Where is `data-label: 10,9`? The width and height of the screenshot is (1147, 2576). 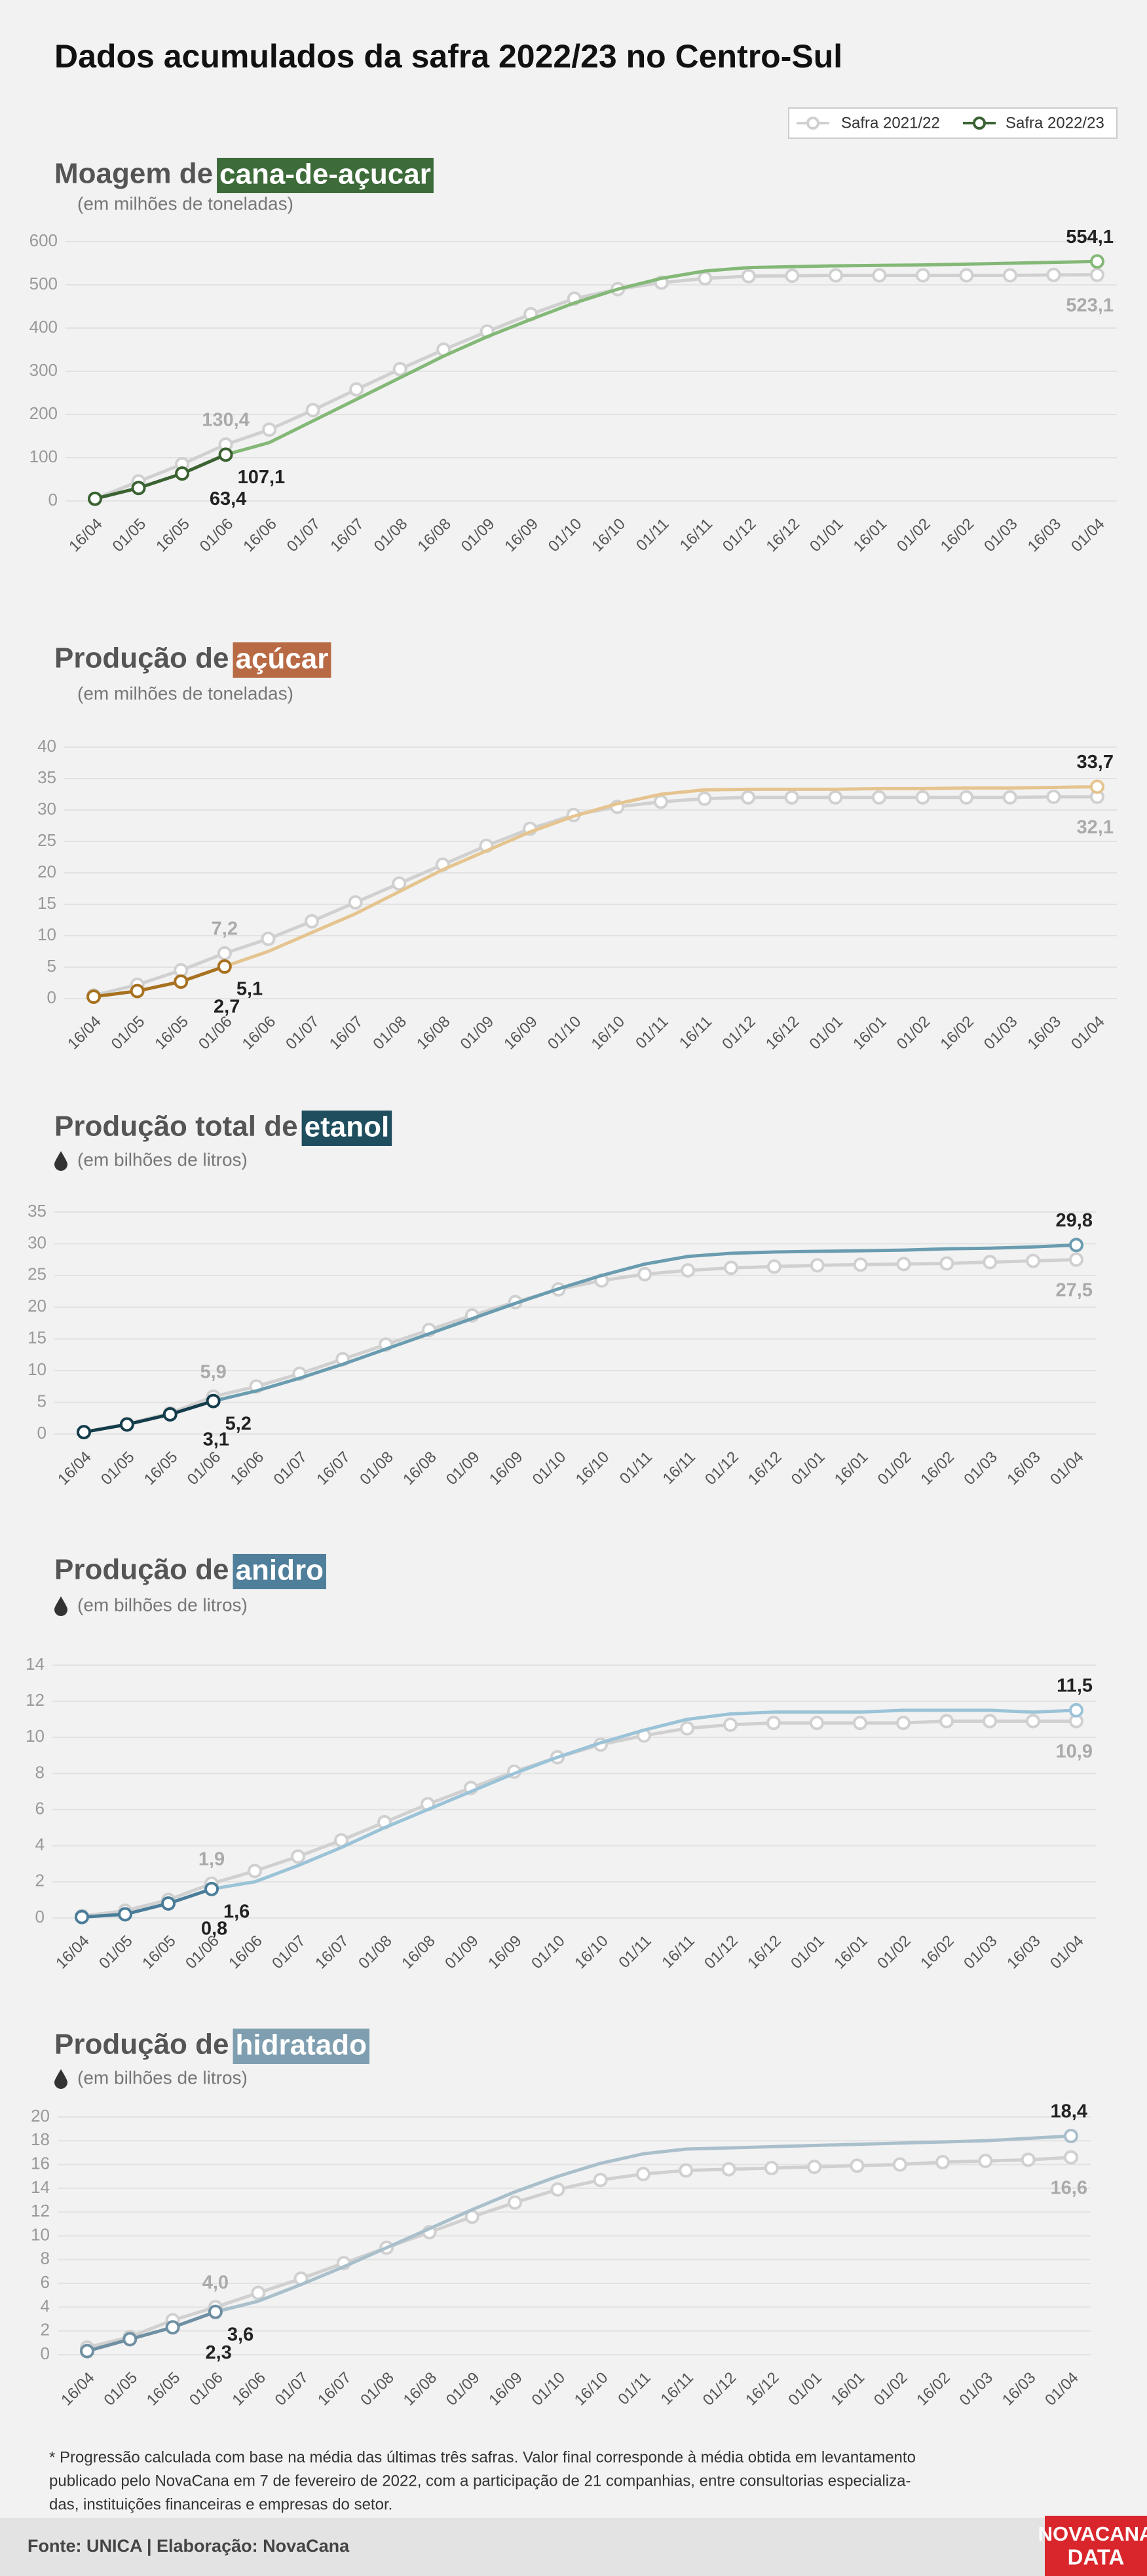
data-label: 10,9 is located at coordinates (1075, 1751).